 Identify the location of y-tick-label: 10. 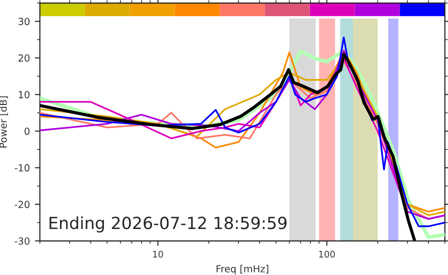
(24, 94).